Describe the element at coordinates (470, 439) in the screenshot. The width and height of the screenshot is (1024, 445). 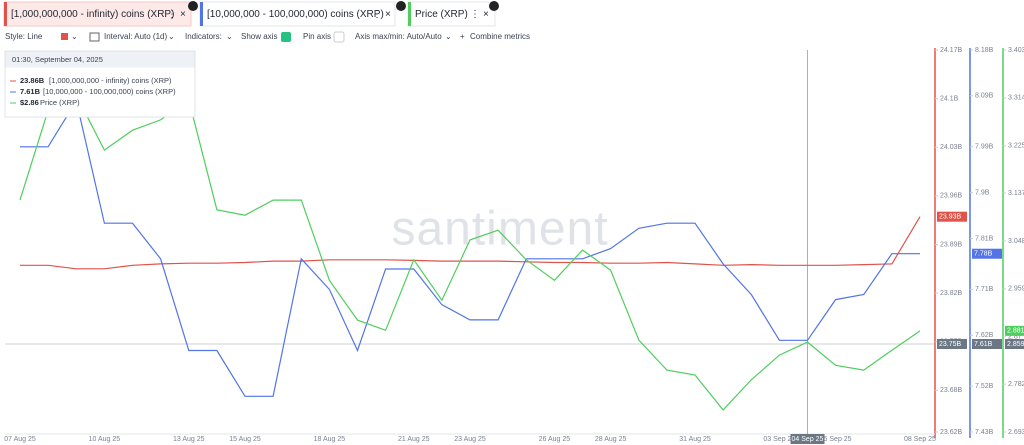
I see `x-tick-label: 23 Aug 25` at that location.